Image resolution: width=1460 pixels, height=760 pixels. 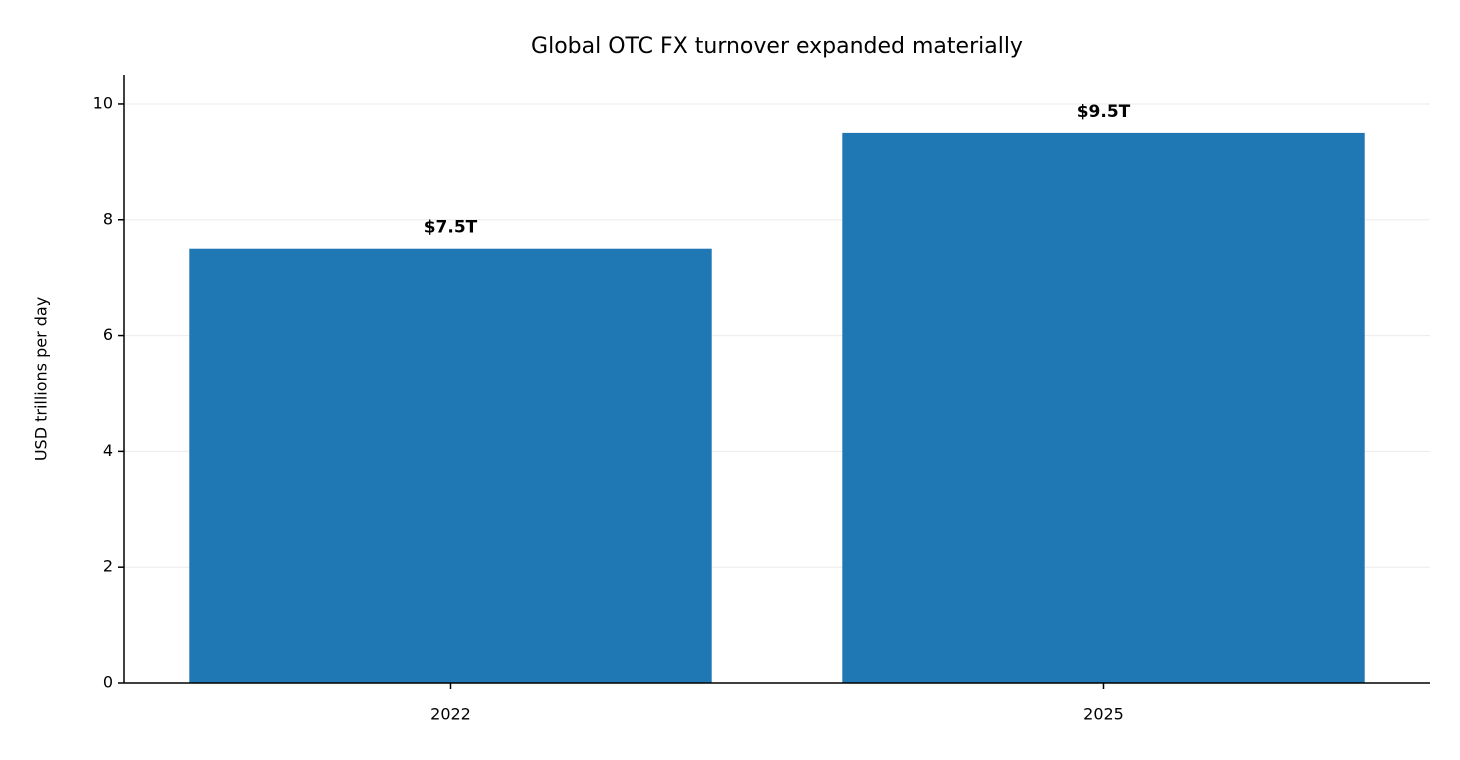 I want to click on y-tick-label: 10, so click(x=103, y=102).